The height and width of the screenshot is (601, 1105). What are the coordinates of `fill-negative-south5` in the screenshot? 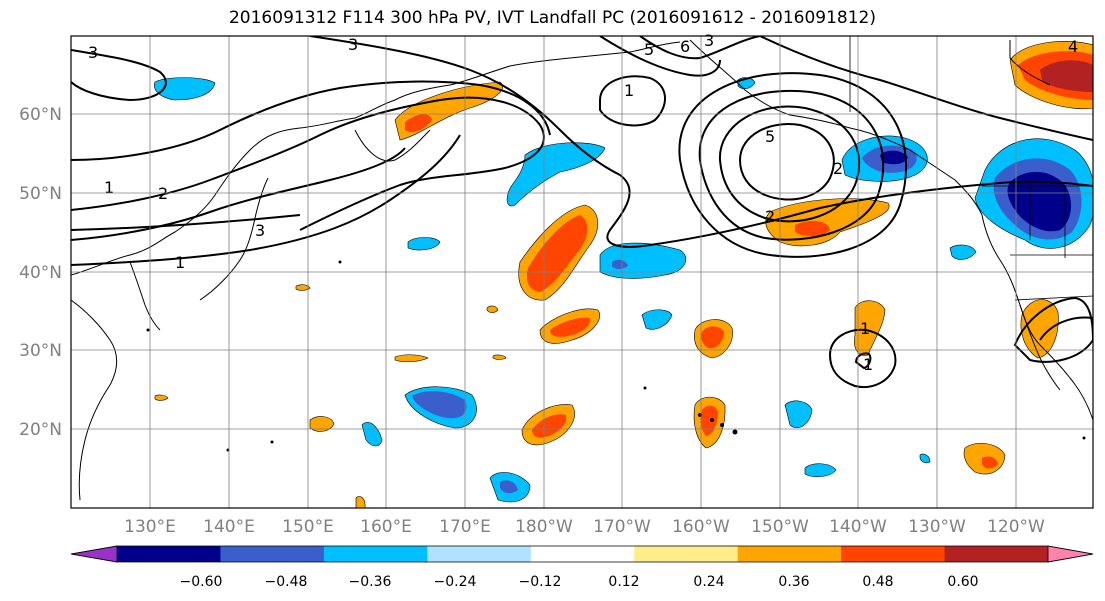 It's located at (820, 470).